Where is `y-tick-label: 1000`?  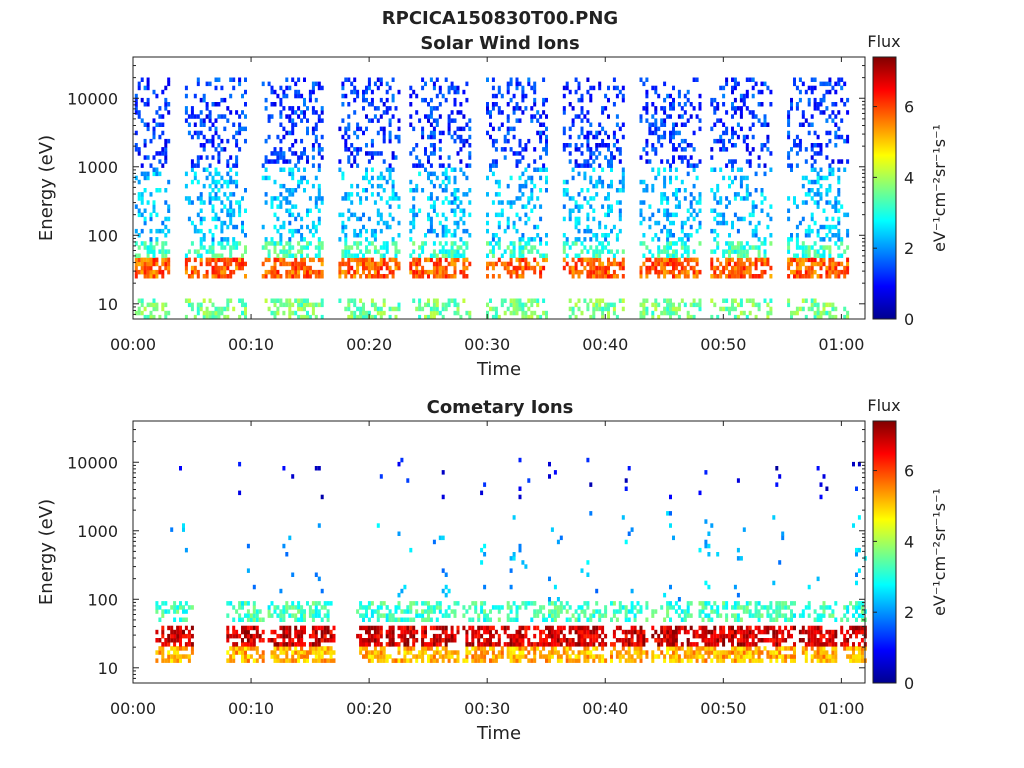 y-tick-label: 1000 is located at coordinates (97, 167).